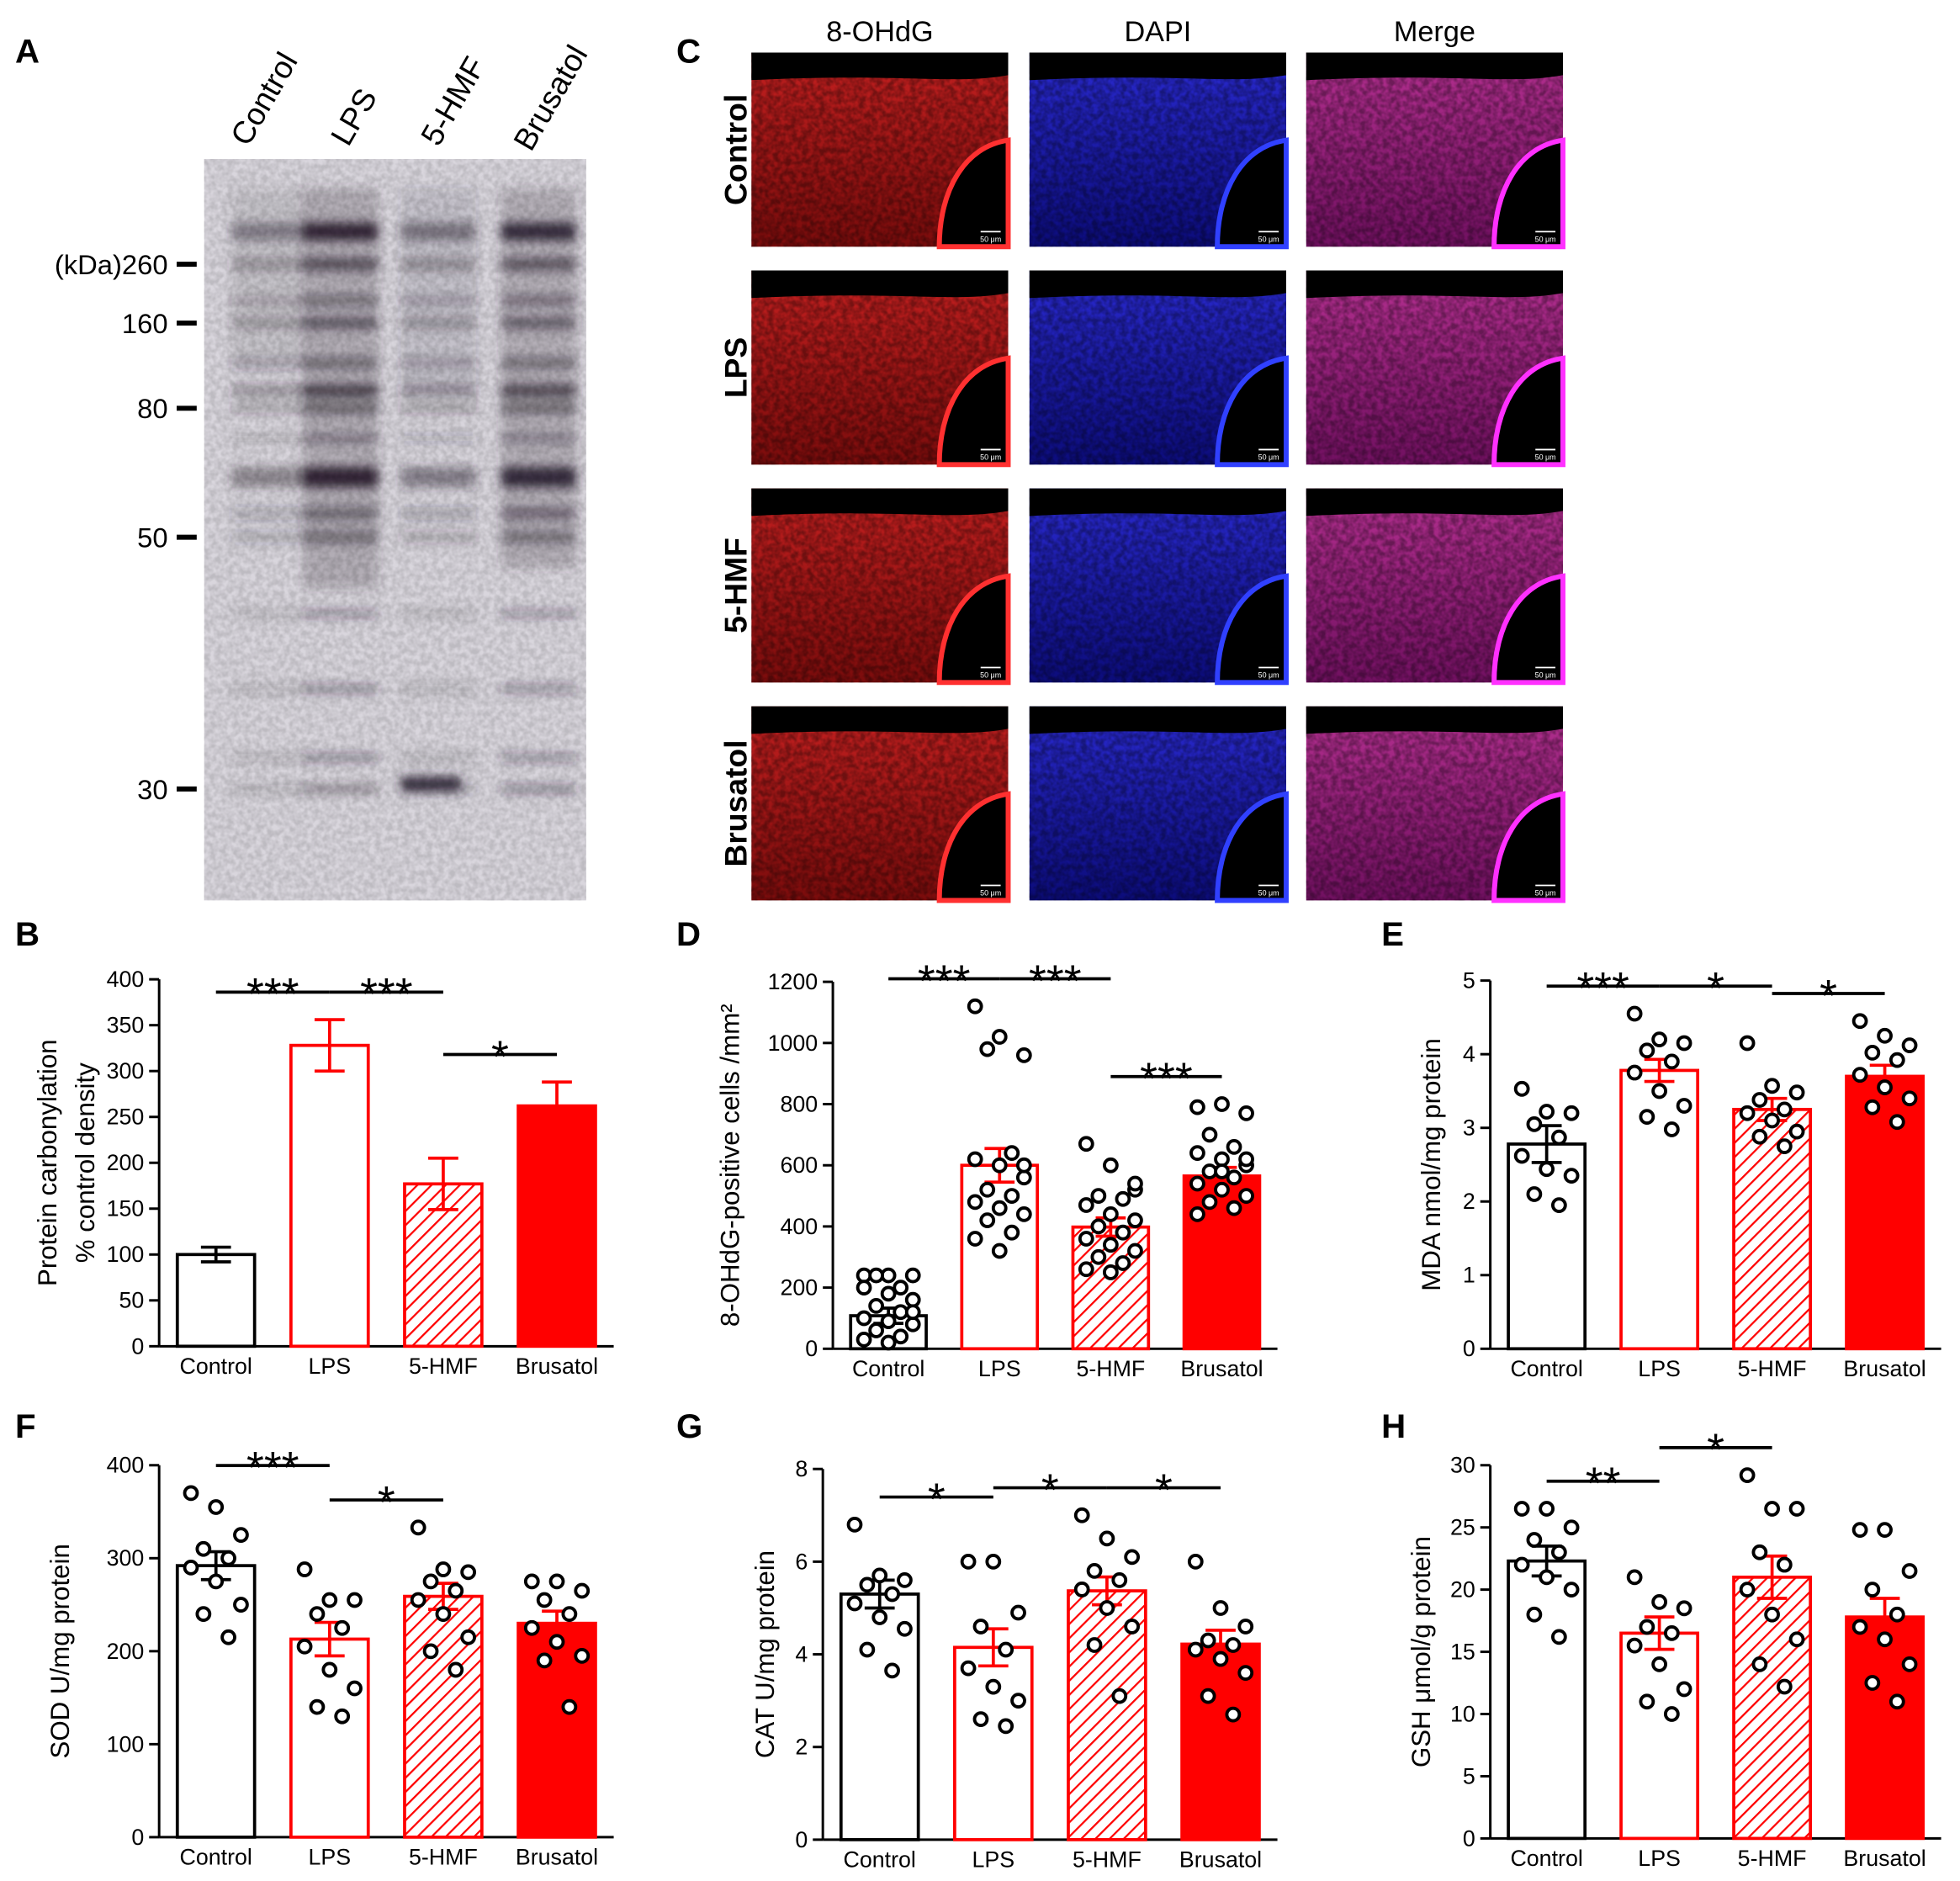  I want to click on y-axis-label: SOD U/mg protein, so click(60, 1651).